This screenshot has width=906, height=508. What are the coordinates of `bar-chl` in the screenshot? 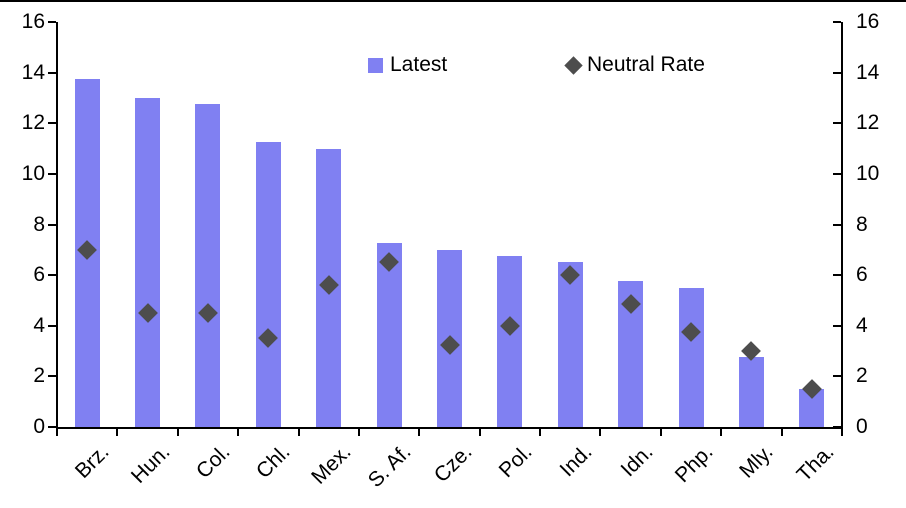 It's located at (268, 284).